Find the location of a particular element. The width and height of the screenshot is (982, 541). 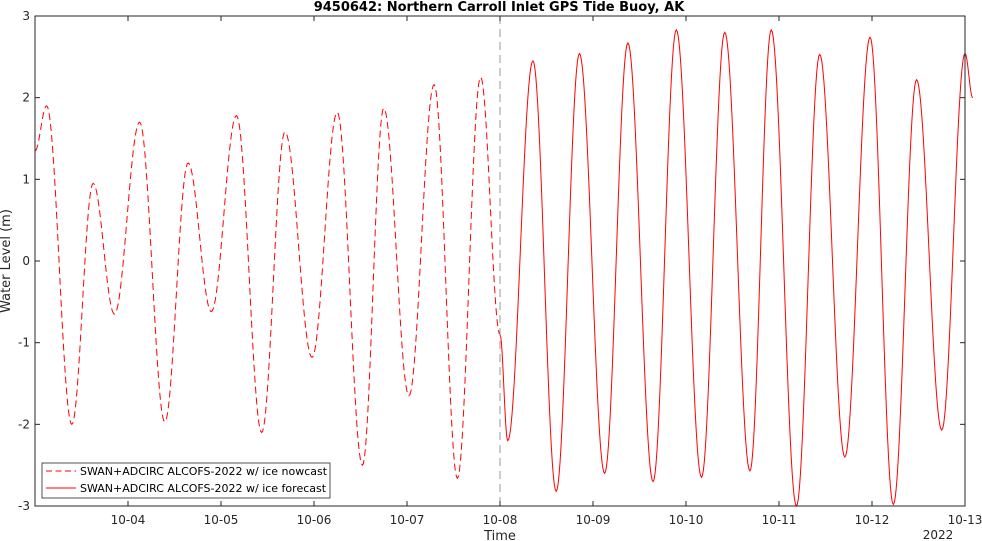

x-tick-label: 10-05 is located at coordinates (221, 520).